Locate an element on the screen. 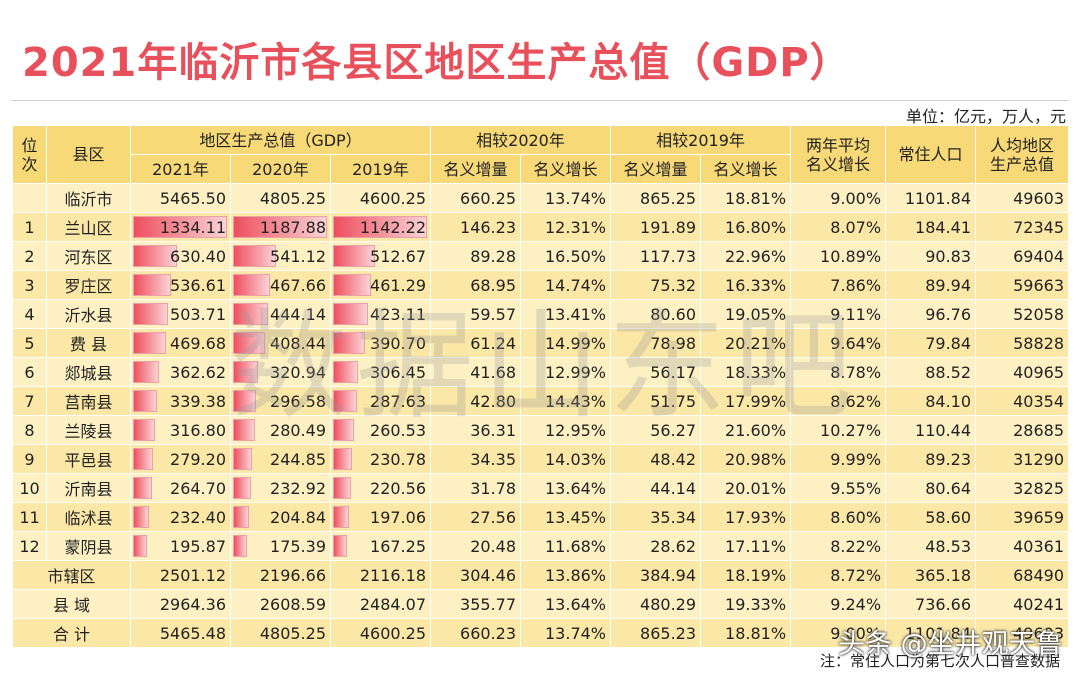 The height and width of the screenshot is (684, 1080). value-cell: 191.89 is located at coordinates (656, 227).